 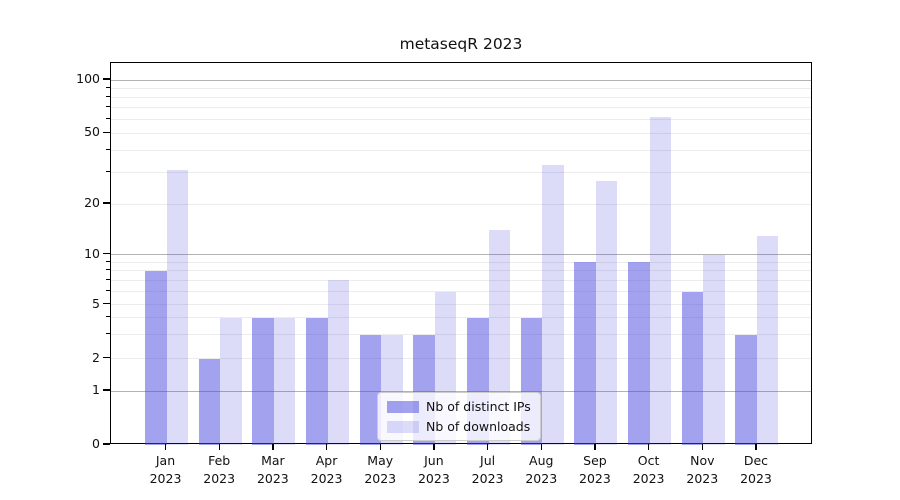 I want to click on bar-distinct-ips-jan, so click(x=156, y=357).